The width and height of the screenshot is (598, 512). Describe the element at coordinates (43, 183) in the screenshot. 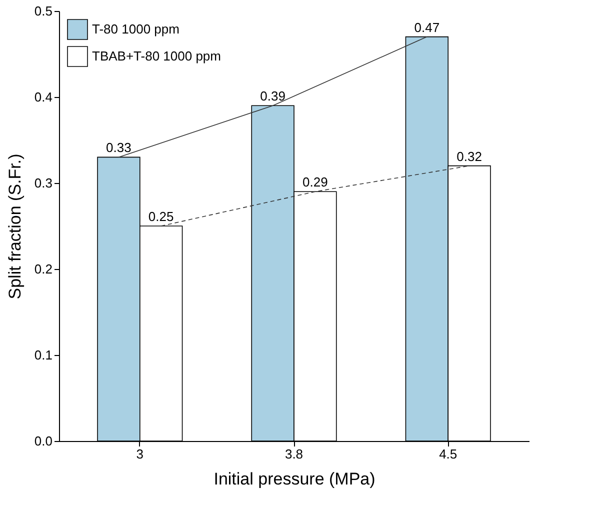

I see `y-tick-label: 0.3` at that location.